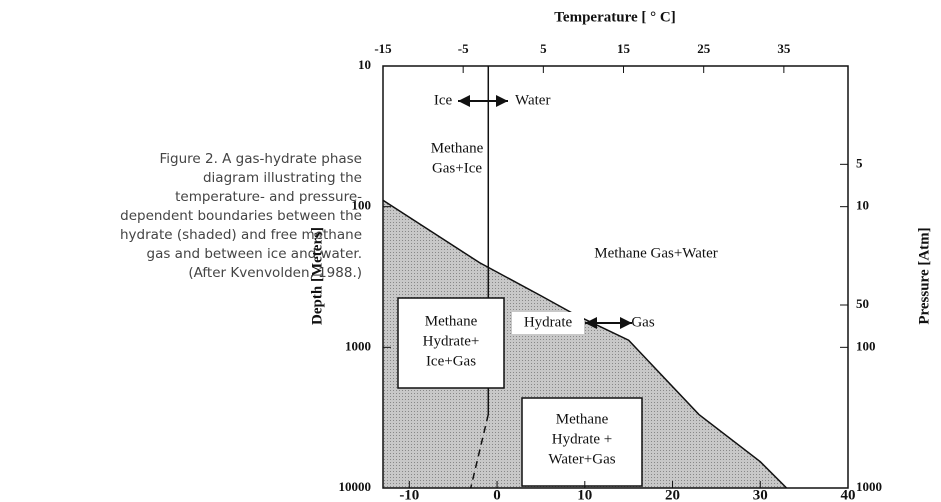 The image size is (941, 502). I want to click on x2-tick-label: 5, so click(543, 48).